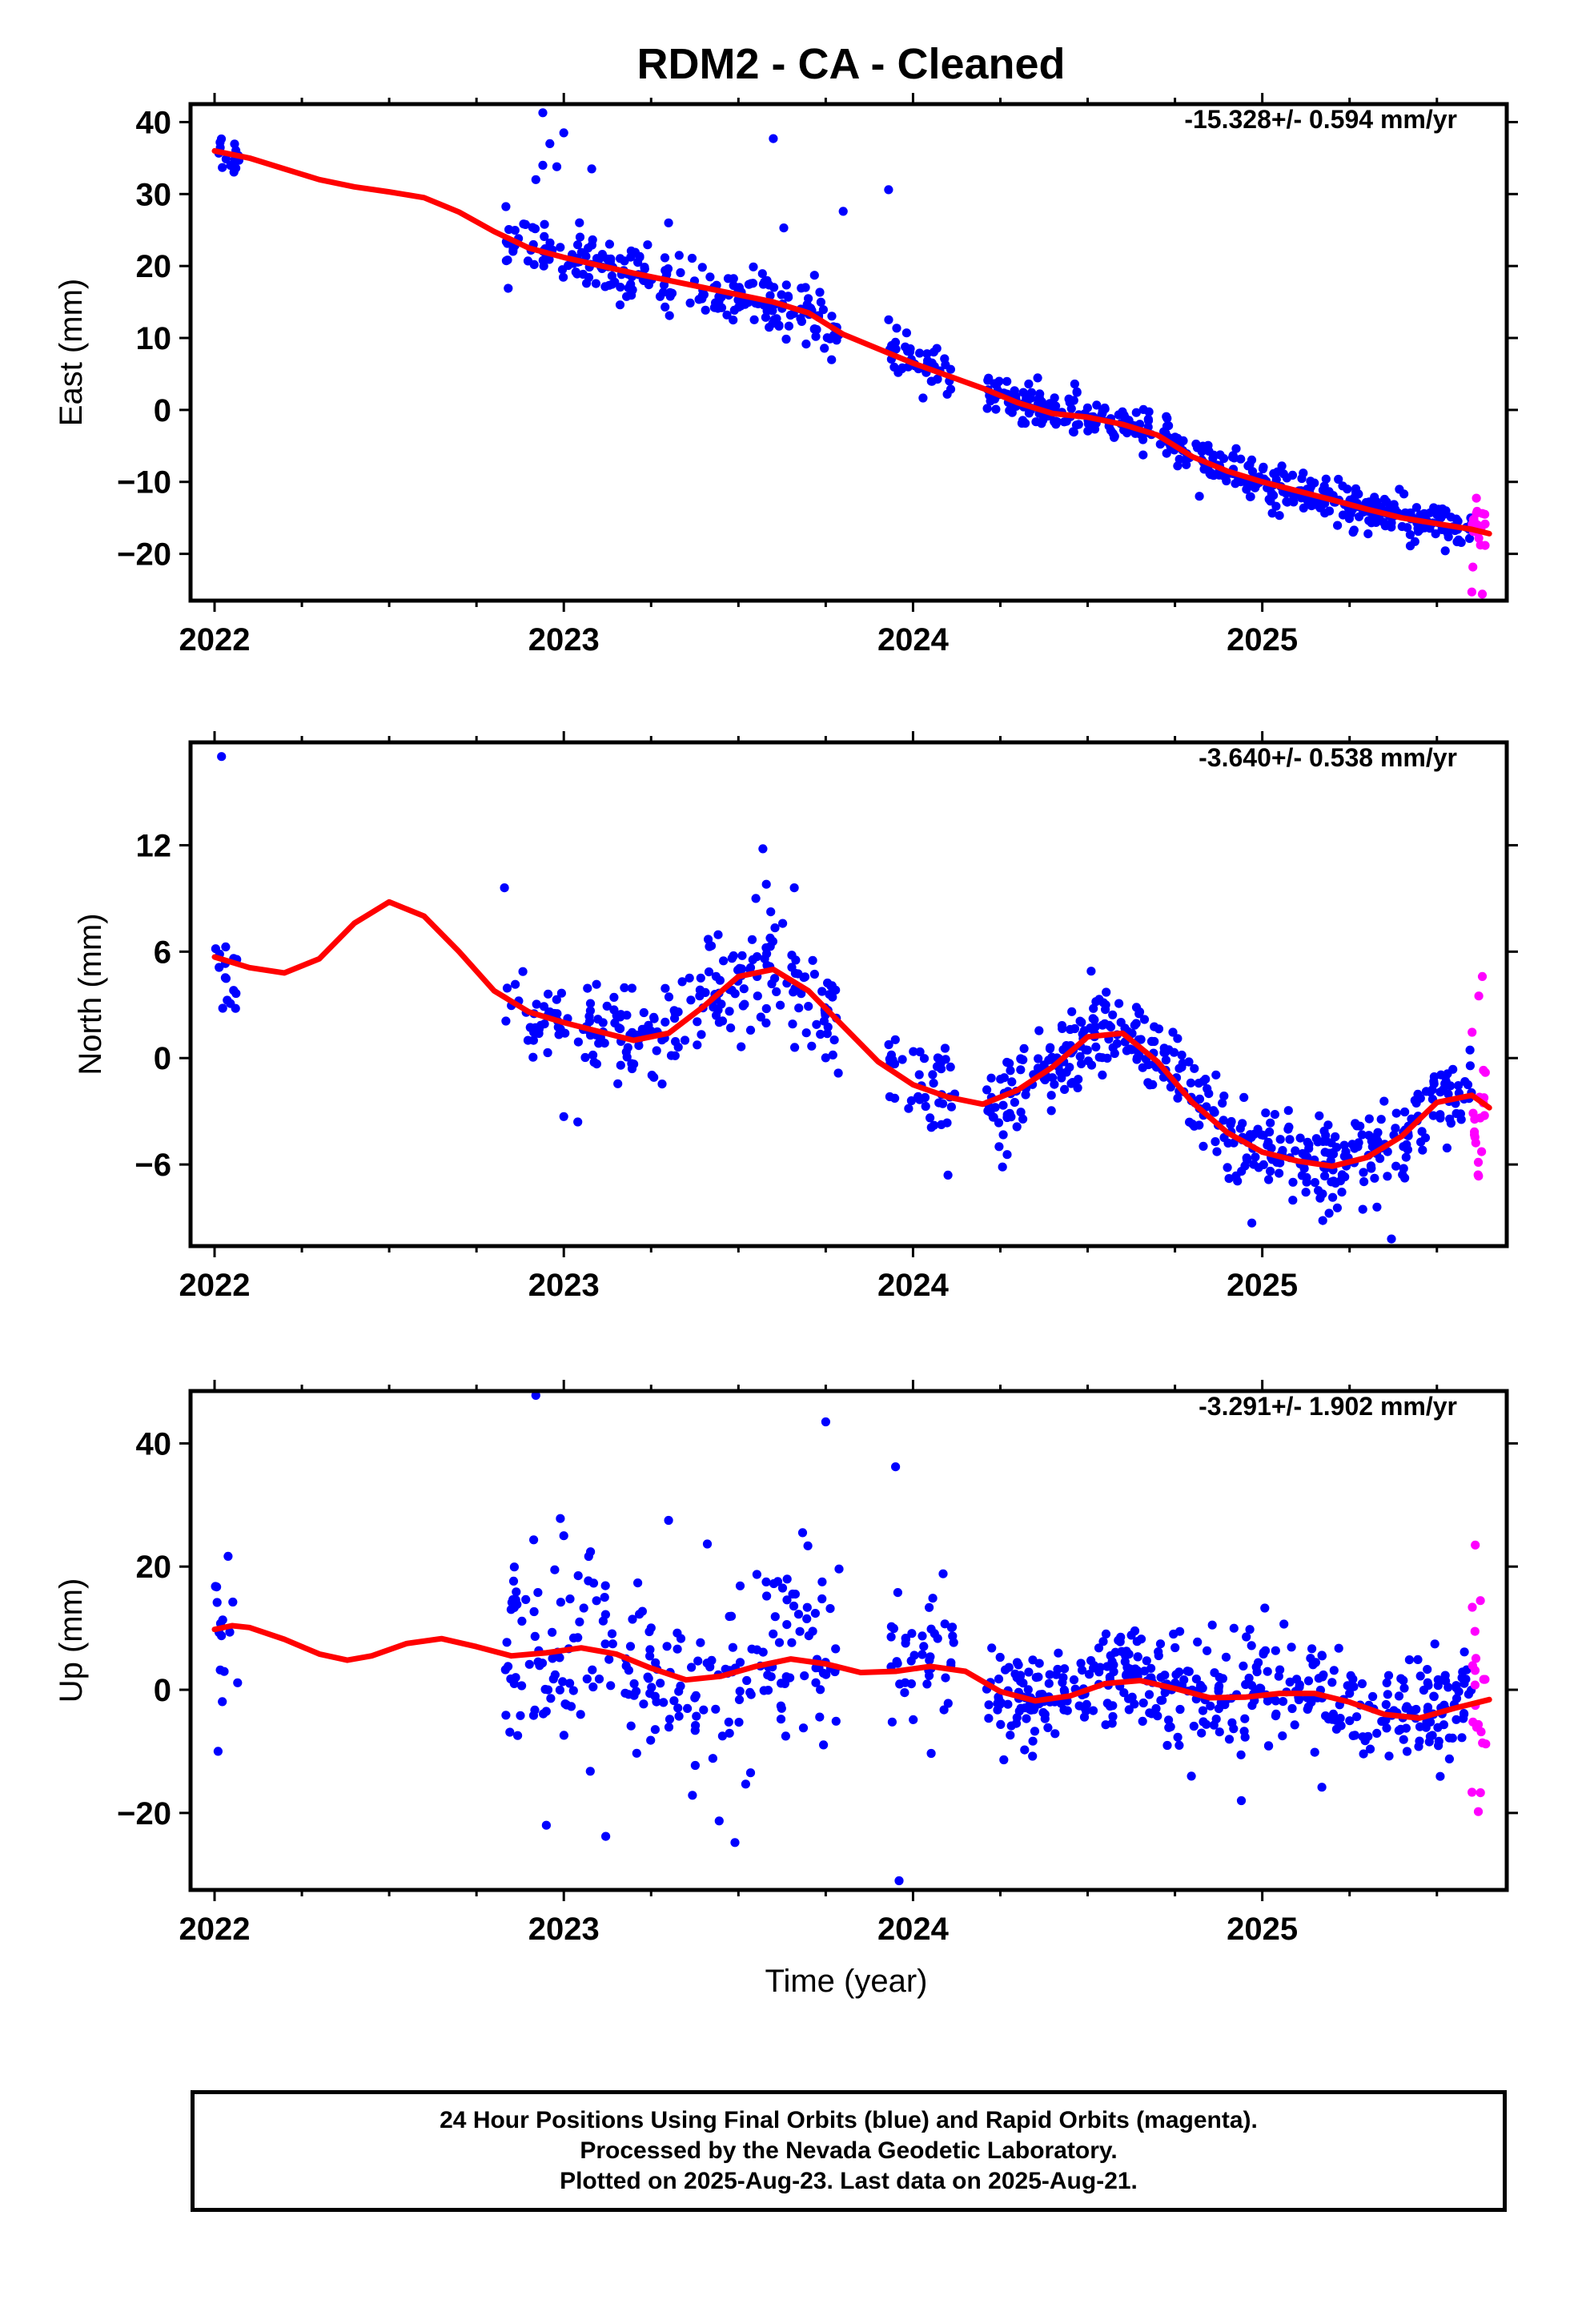 This screenshot has height=2324, width=1582. I want to click on up-rapid-point, so click(1481, 1732).